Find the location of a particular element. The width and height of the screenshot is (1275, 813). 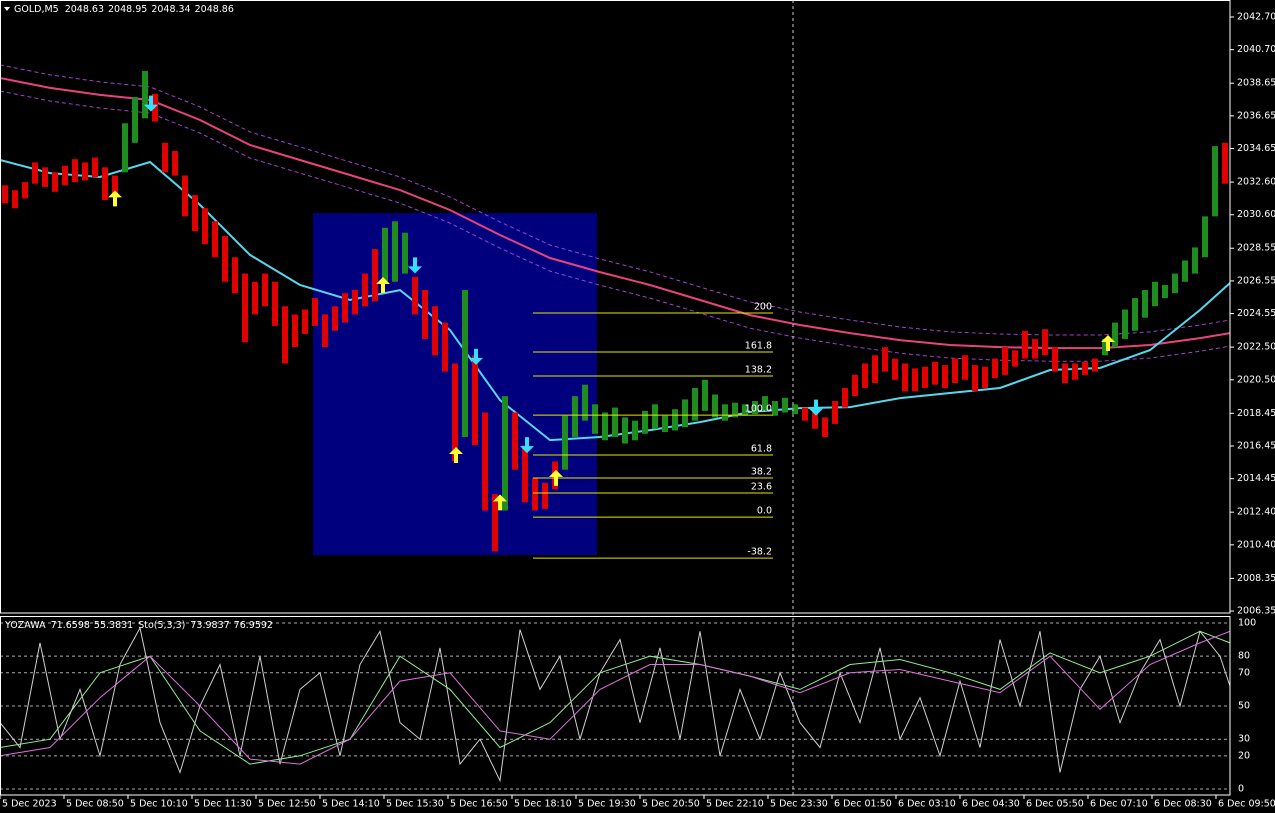

fib-label: 23.6 is located at coordinates (761, 487).